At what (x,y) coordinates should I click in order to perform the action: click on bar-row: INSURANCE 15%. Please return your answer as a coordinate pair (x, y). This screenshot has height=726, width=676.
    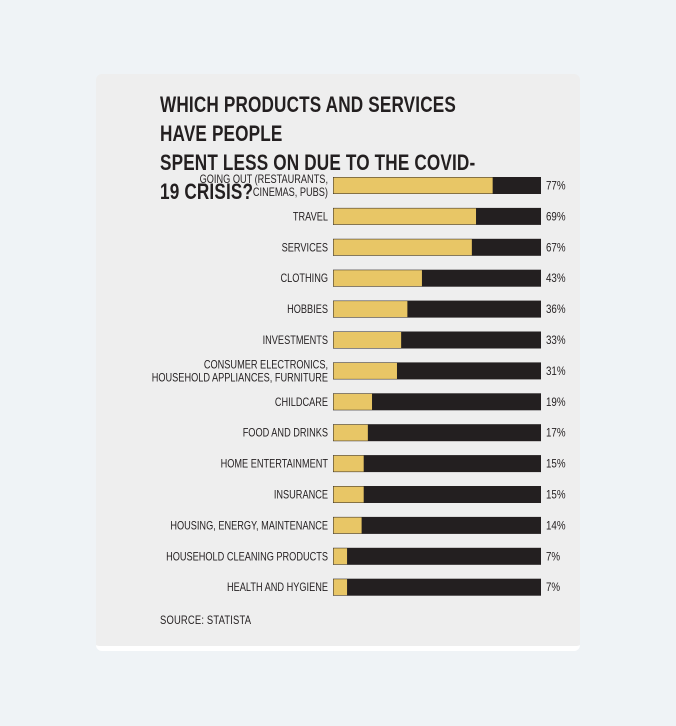
    Looking at the image, I should click on (420, 494).